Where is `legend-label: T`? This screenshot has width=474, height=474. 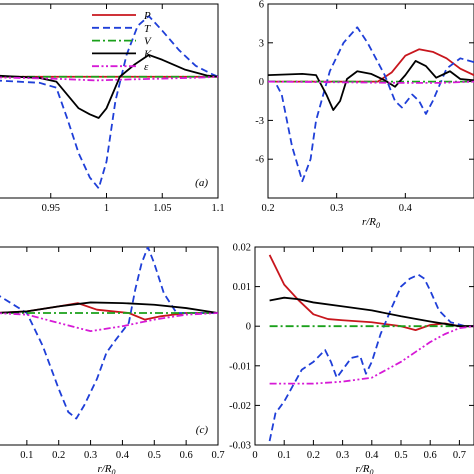 legend-label: T is located at coordinates (147, 29).